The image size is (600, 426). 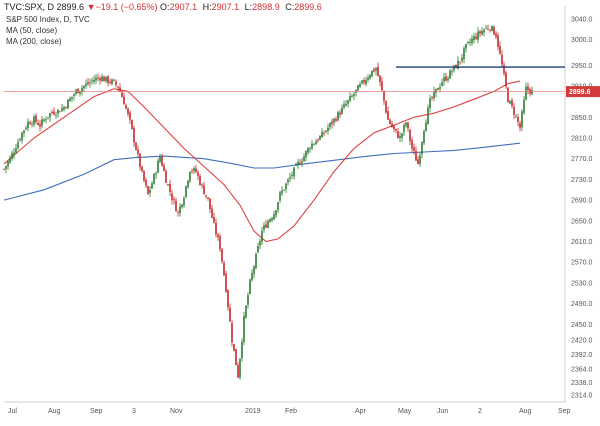 I want to click on x-tick-label: Sep, so click(x=96, y=411).